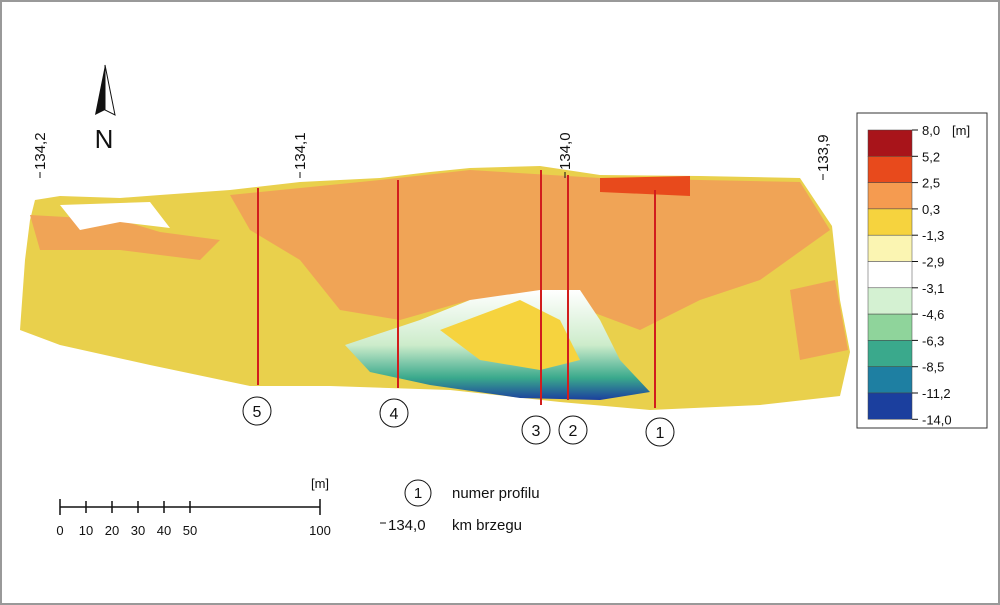 The height and width of the screenshot is (605, 1000). I want to click on legend-label: -6,3, so click(933, 340).